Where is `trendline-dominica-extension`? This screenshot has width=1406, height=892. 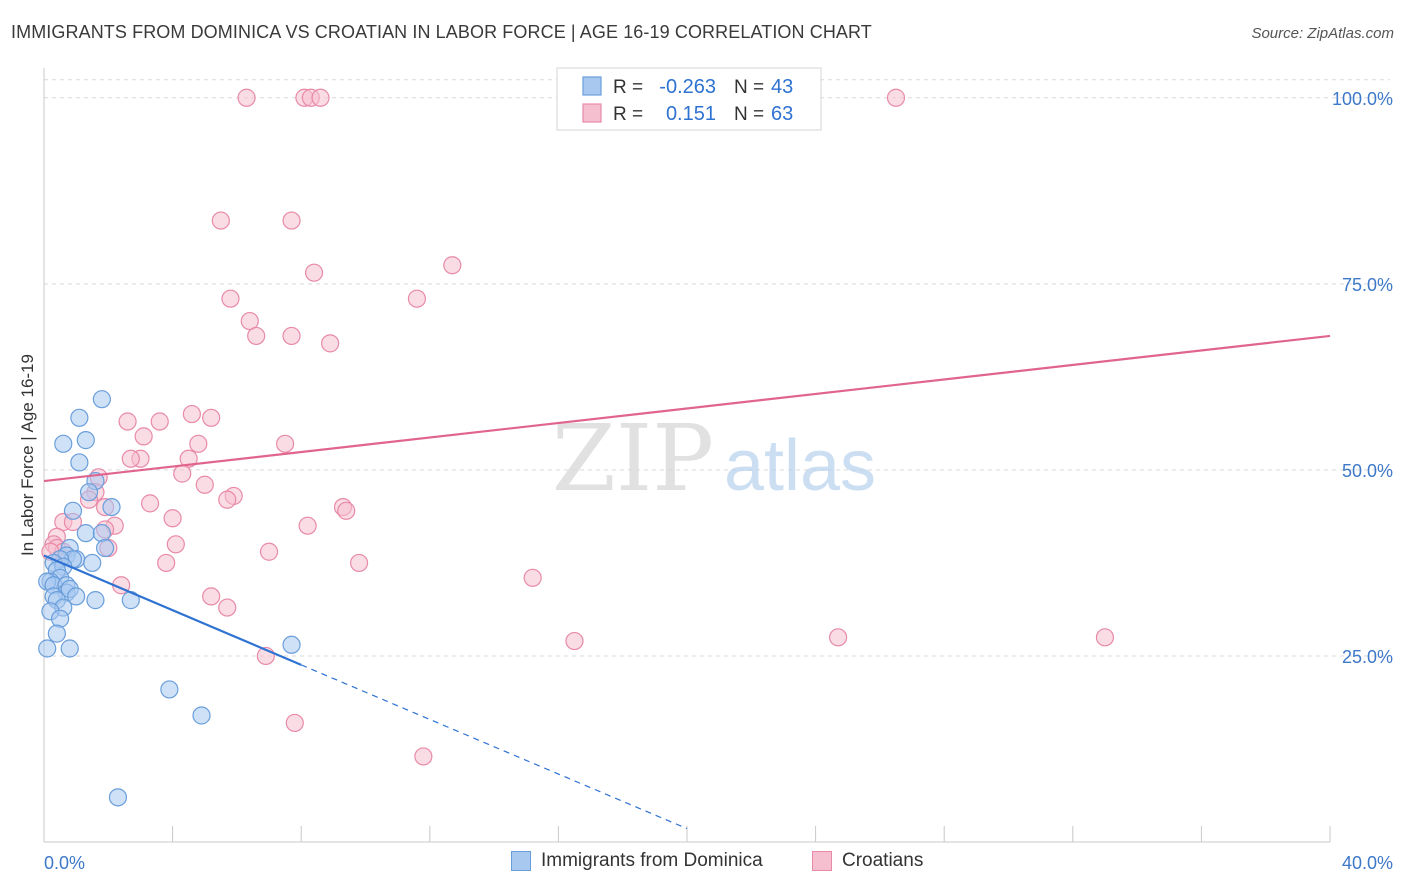 trendline-dominica-extension is located at coordinates (494, 747).